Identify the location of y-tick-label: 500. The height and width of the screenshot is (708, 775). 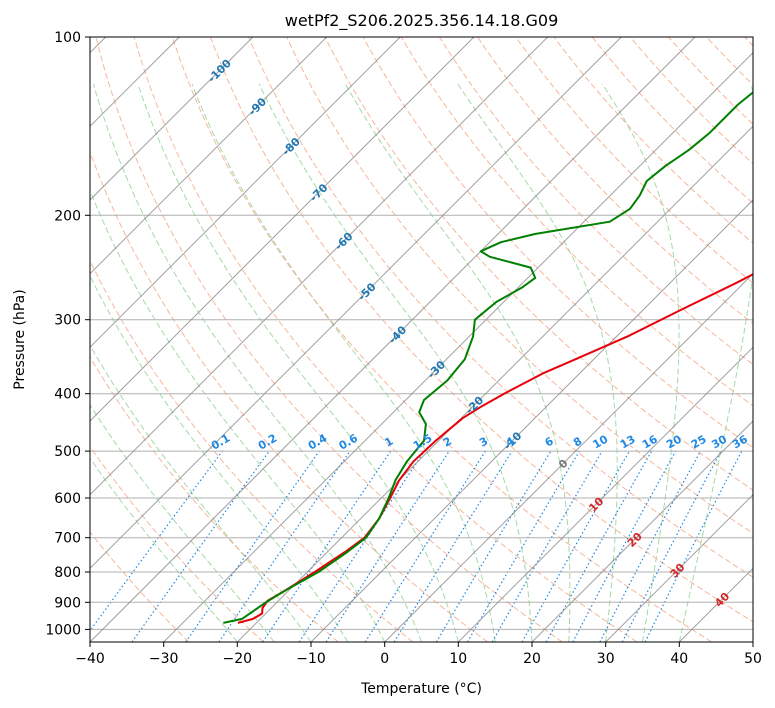
(67, 452).